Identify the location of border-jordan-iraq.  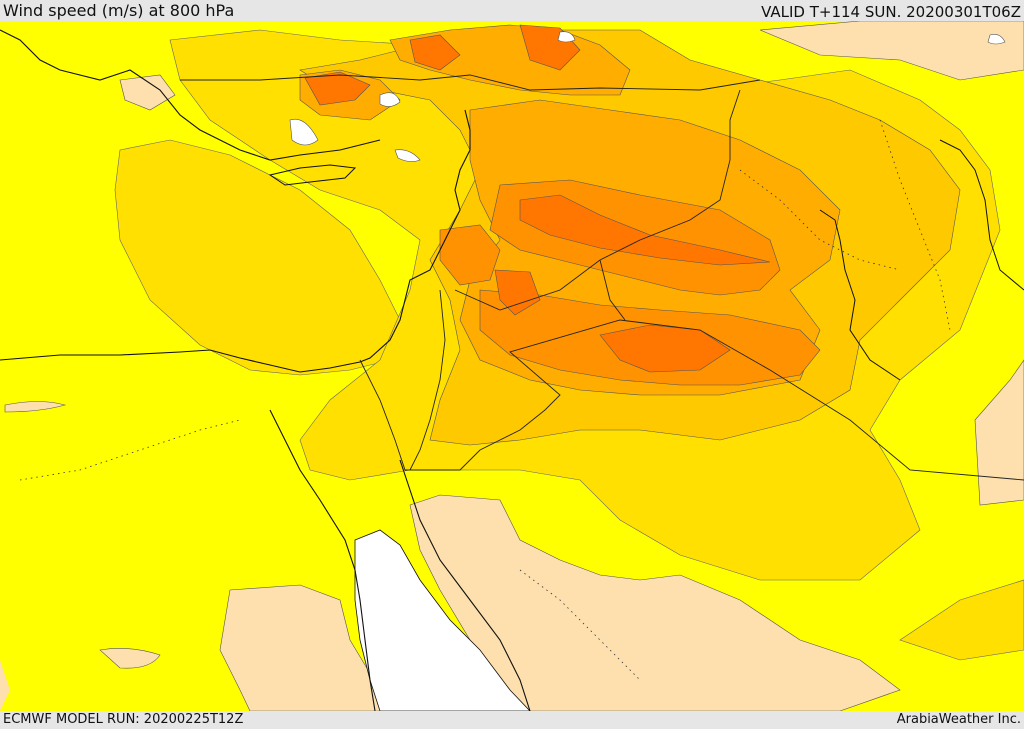
(612, 290).